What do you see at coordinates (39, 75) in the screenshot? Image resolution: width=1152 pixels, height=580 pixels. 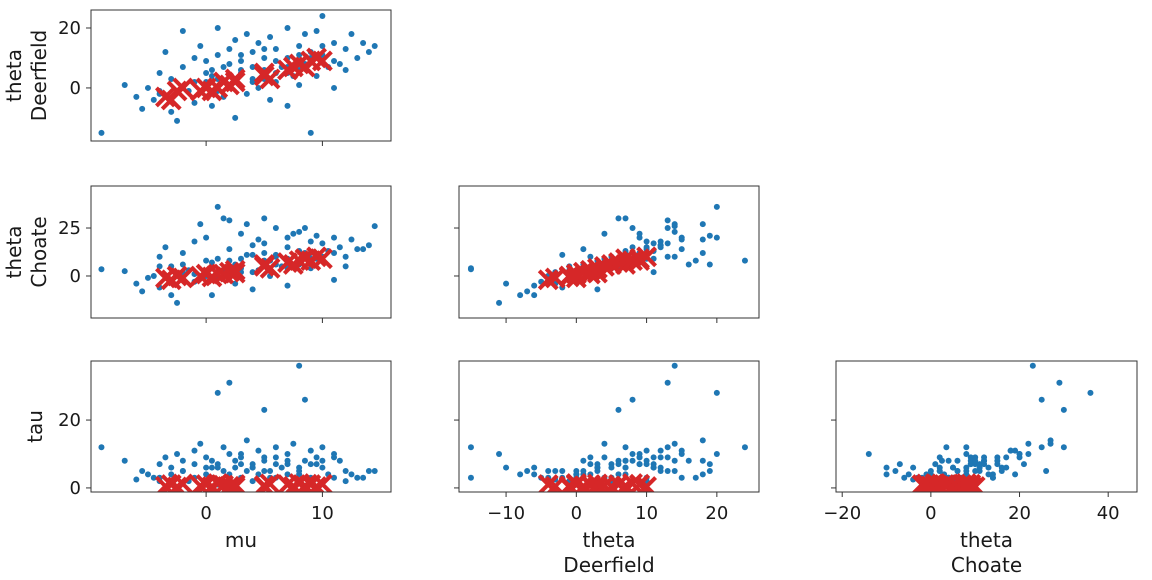 I see `y-axis-label: Deerfield` at bounding box center [39, 75].